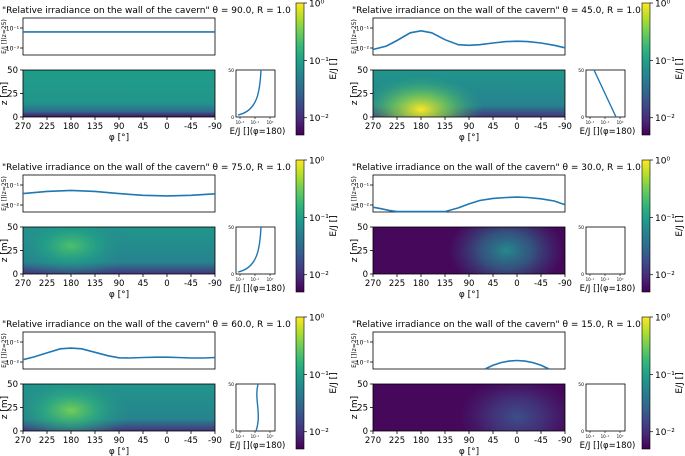 Image resolution: width=685 pixels, height=456 pixels. I want to click on heatmap-xtick-label: 270, so click(373, 127).